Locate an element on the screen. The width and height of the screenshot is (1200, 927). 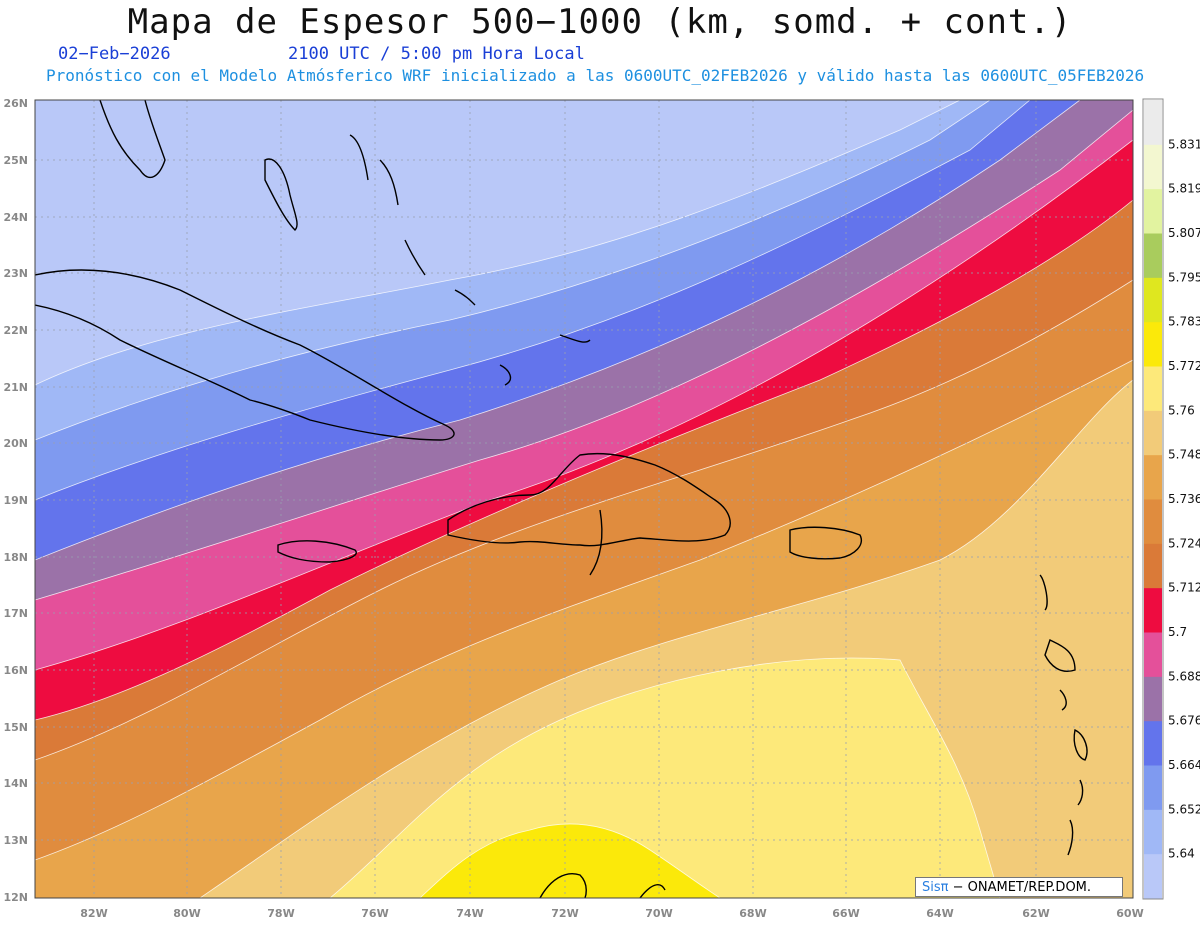
lat-label: 21N is located at coordinates (15, 387).